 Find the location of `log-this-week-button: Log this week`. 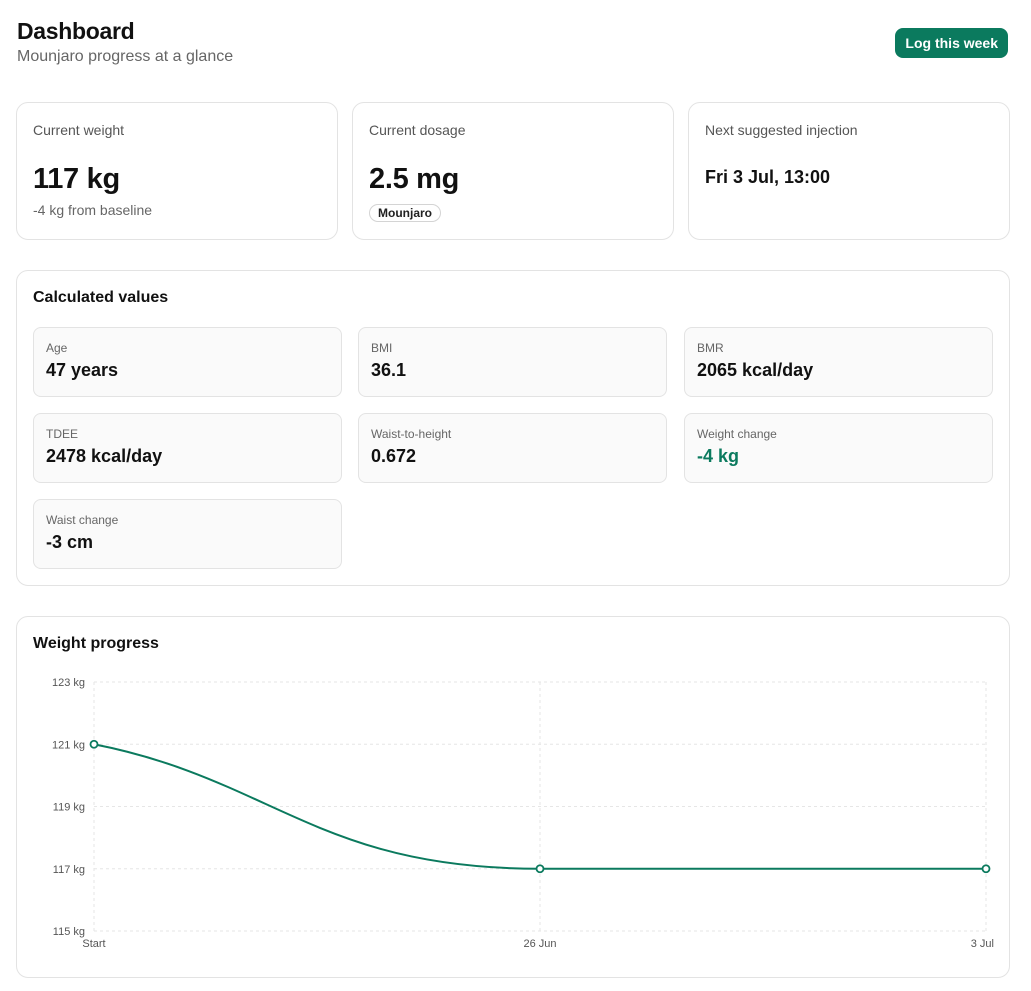

log-this-week-button: Log this week is located at coordinates (951, 43).